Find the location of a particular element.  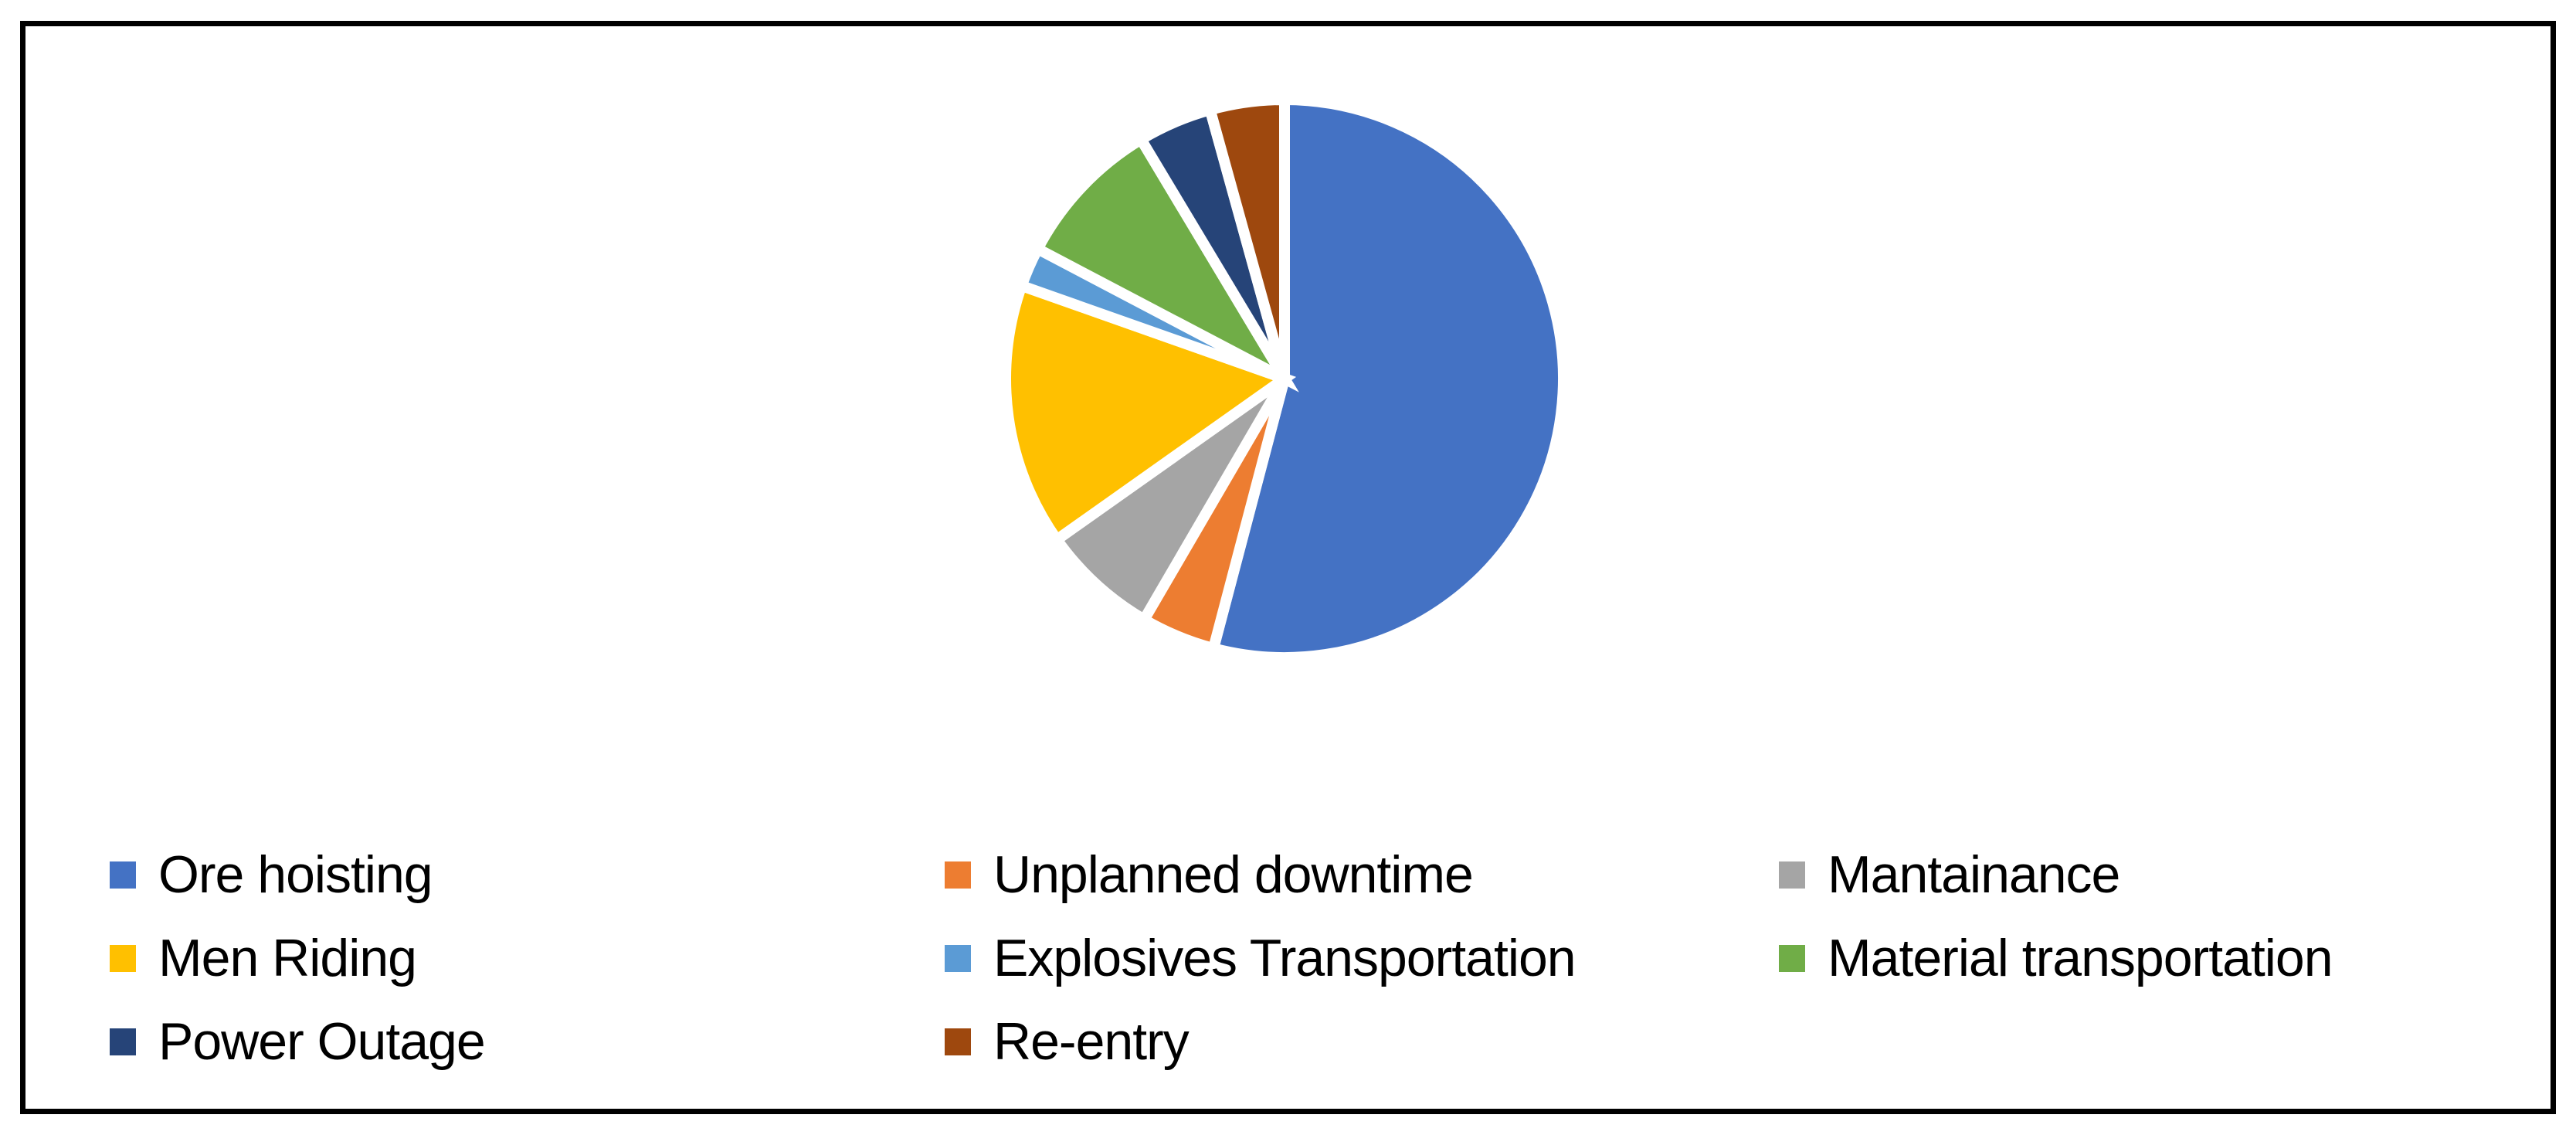

pie-slice-material-transportation is located at coordinates (1164, 261).